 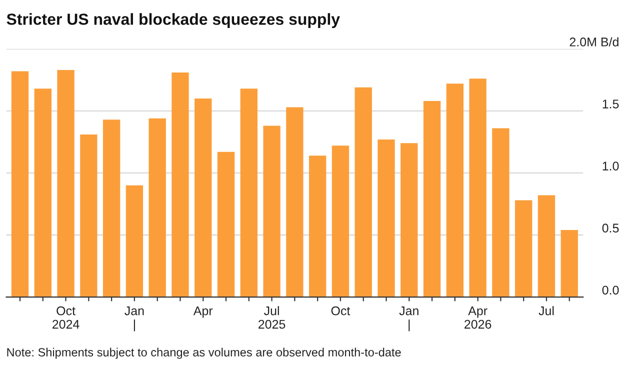 What do you see at coordinates (66, 317) in the screenshot?
I see `x-tick-label: Oct 2024` at bounding box center [66, 317].